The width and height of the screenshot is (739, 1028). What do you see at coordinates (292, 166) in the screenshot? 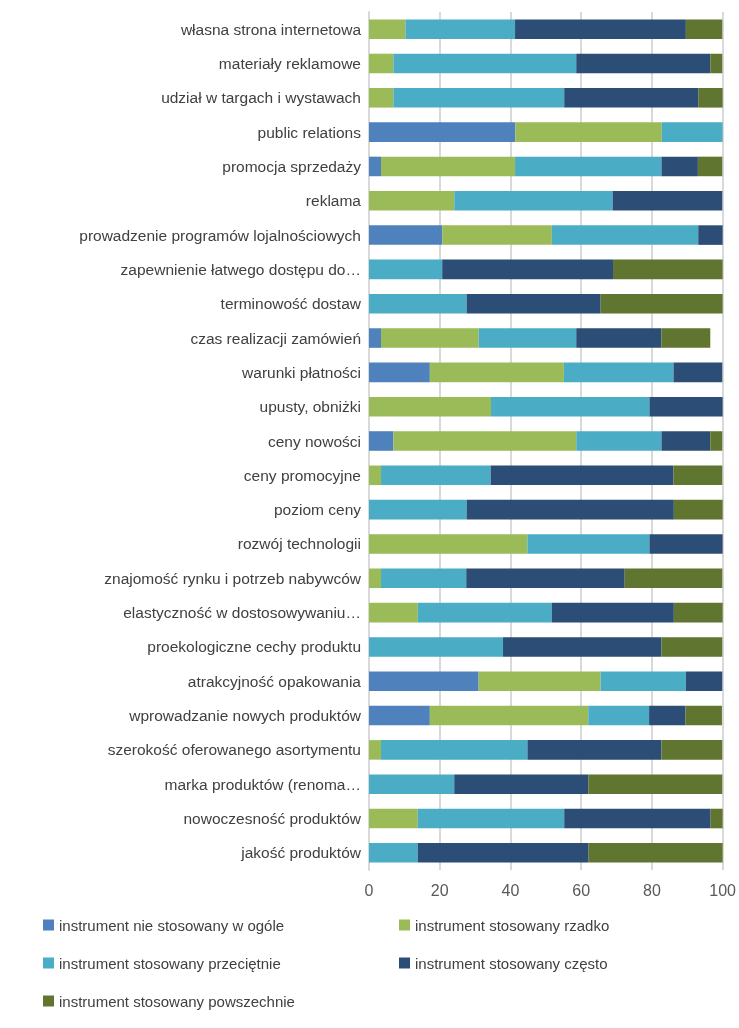
I see `y-tick-label: promocja sprzedaży` at bounding box center [292, 166].